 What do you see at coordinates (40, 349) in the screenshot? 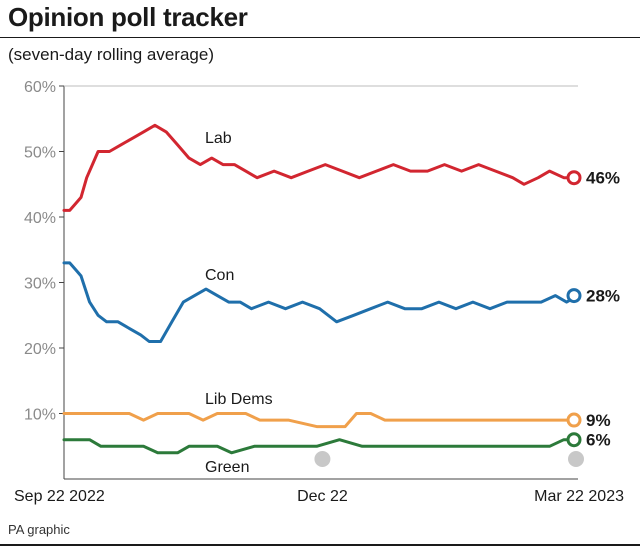
I see `y-tick-label: 20%` at bounding box center [40, 349].